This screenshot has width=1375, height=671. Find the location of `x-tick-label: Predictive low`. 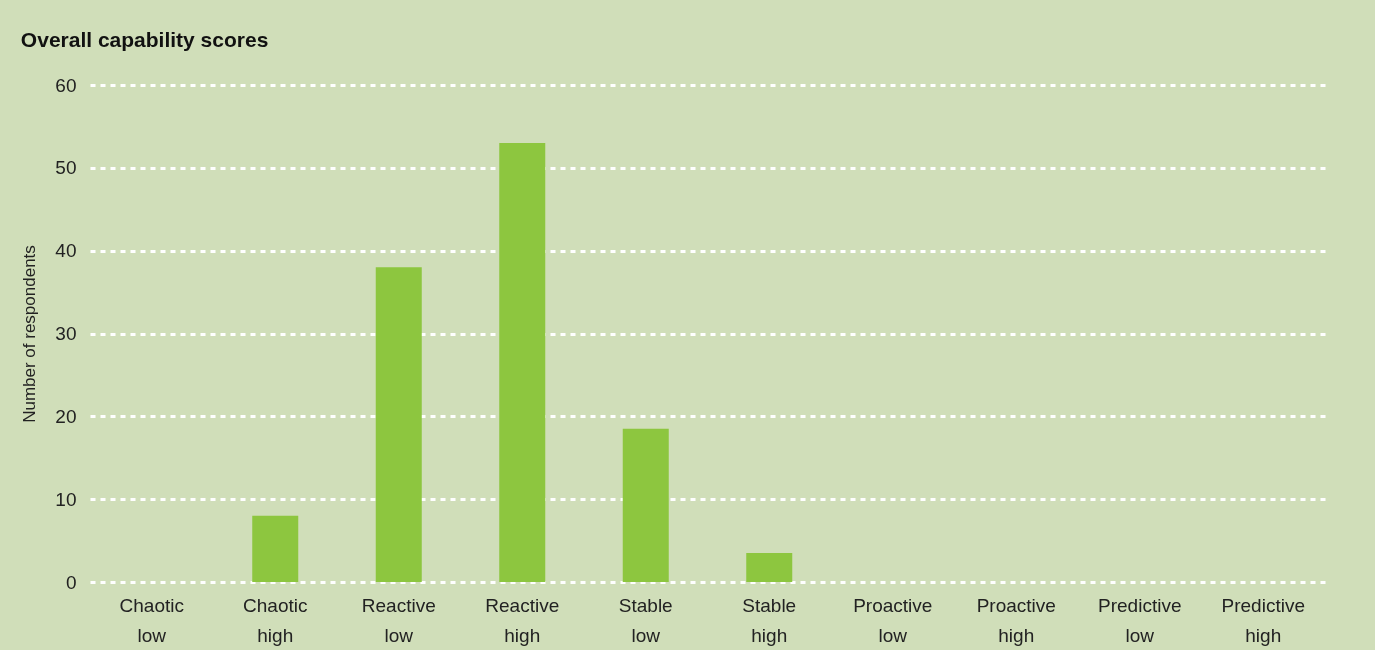

x-tick-label: Predictive low is located at coordinates (1140, 620).